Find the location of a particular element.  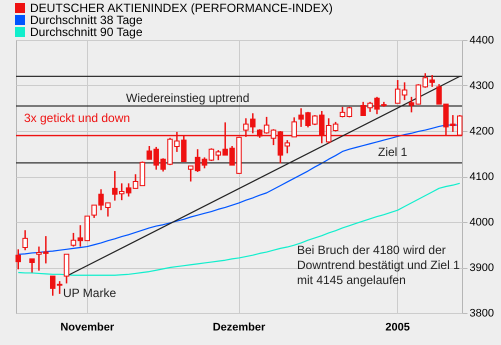

y-tick-label: 4100 is located at coordinates (482, 177).